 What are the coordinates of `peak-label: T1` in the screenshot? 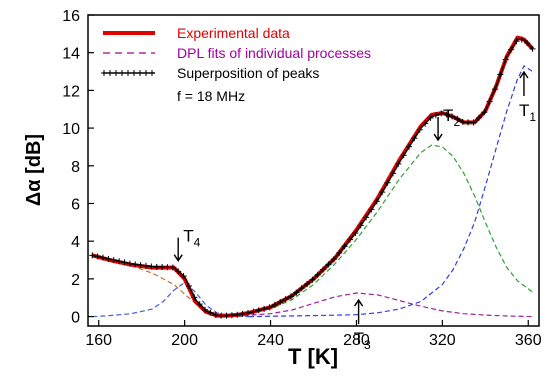 It's located at (527, 112).